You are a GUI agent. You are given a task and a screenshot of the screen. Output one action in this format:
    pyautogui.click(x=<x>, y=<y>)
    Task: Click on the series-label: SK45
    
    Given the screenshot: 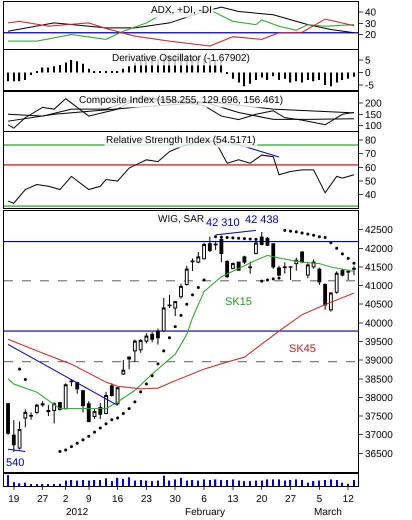 What is the action you would take?
    pyautogui.click(x=302, y=349)
    